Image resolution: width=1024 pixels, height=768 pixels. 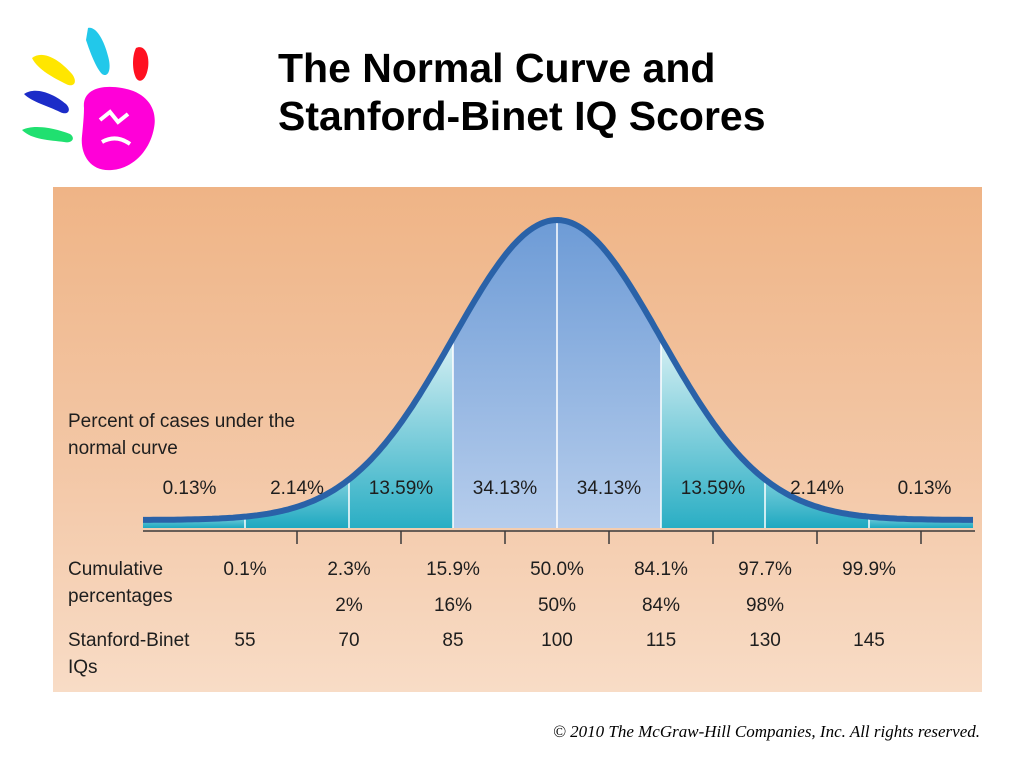 I want to click on cumulative-exact-label: 0.1%, so click(x=244, y=569).